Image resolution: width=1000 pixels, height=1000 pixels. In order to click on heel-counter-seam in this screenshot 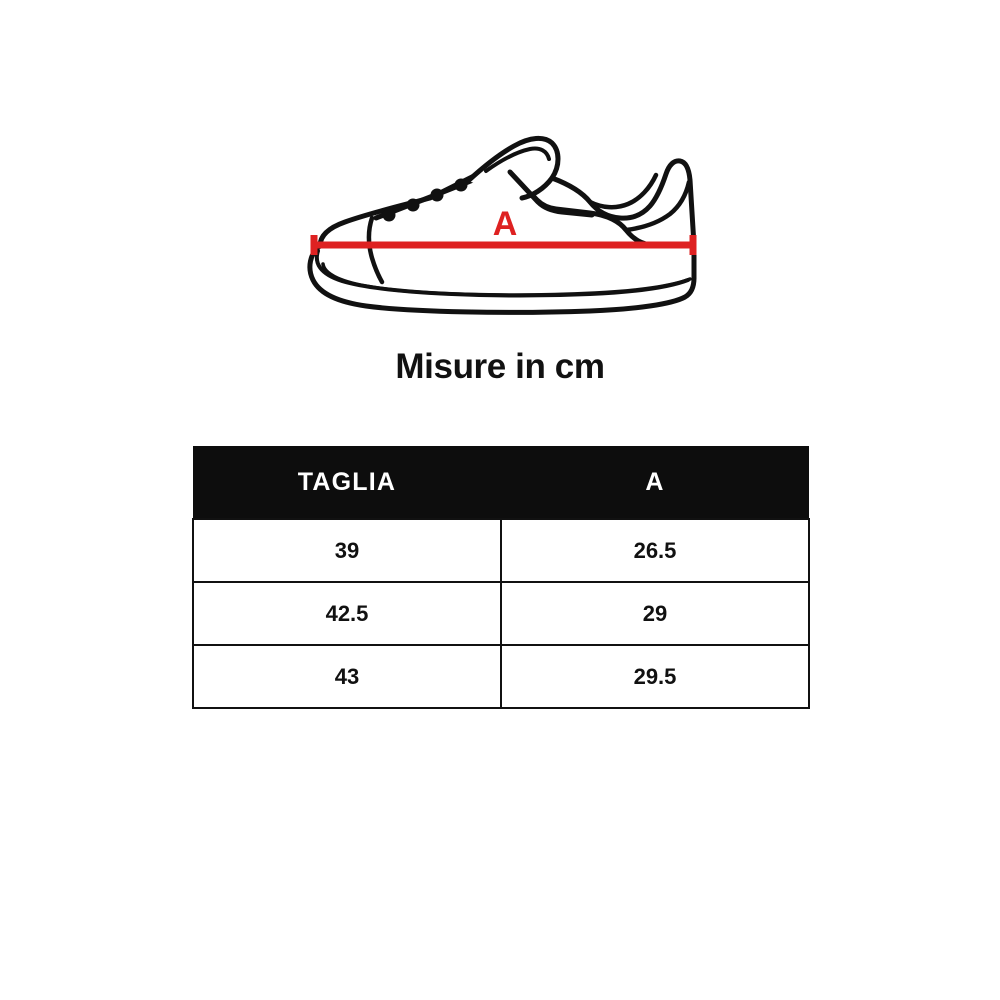, I will do `click(657, 205)`.